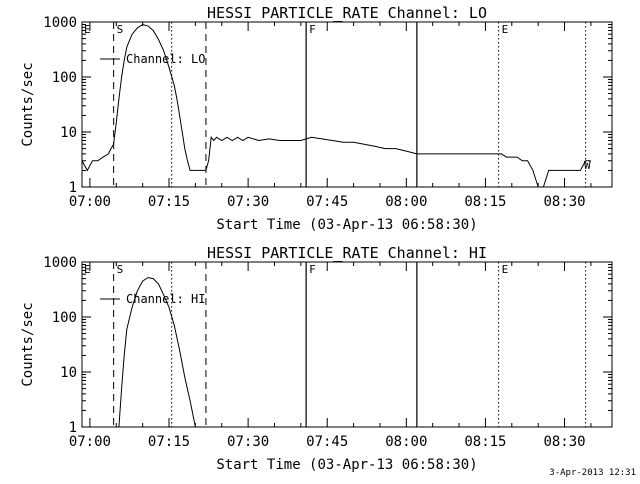 Image resolution: width=640 pixels, height=484 pixels. What do you see at coordinates (169, 202) in the screenshot?
I see `chart-lo-xtick-label: 07:15` at bounding box center [169, 202].